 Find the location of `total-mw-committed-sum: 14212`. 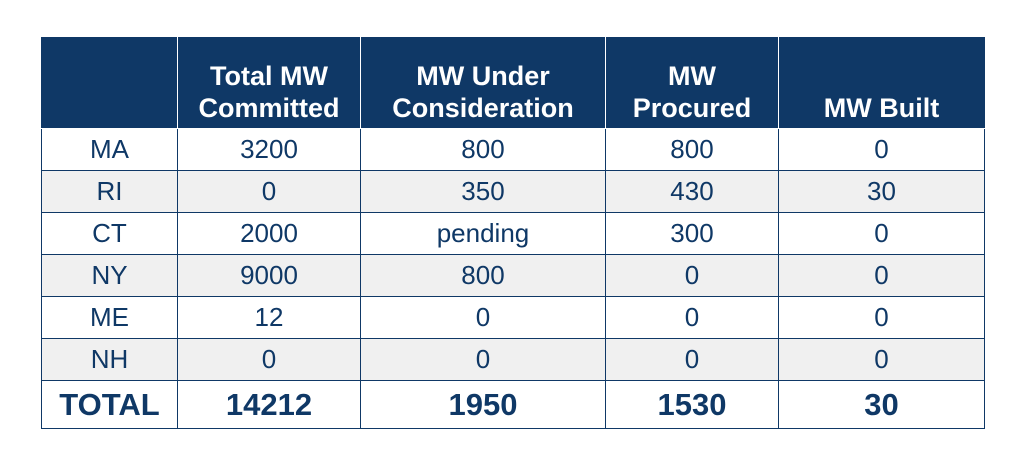

total-mw-committed-sum: 14212 is located at coordinates (269, 404).